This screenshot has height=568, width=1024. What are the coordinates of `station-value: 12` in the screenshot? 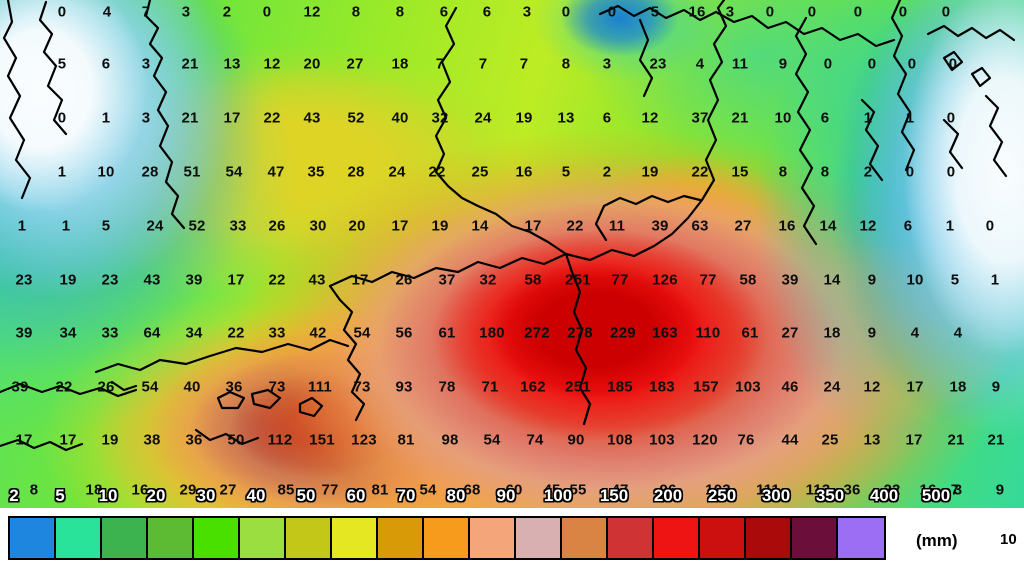 It's located at (872, 387).